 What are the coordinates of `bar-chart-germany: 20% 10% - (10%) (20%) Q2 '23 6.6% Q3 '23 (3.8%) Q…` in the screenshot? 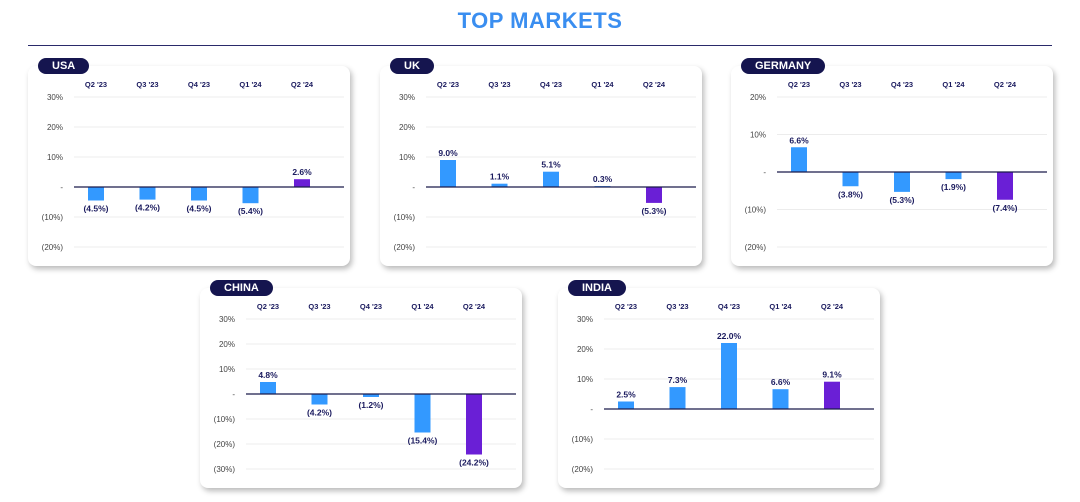 It's located at (896, 166).